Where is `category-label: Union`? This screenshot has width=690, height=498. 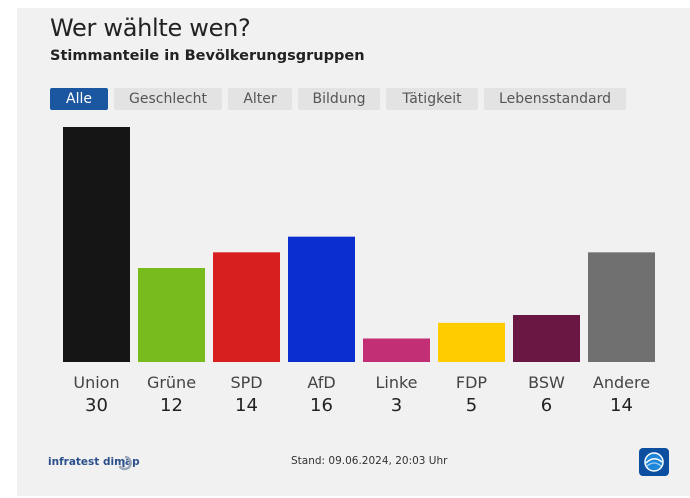 category-label: Union is located at coordinates (96, 382).